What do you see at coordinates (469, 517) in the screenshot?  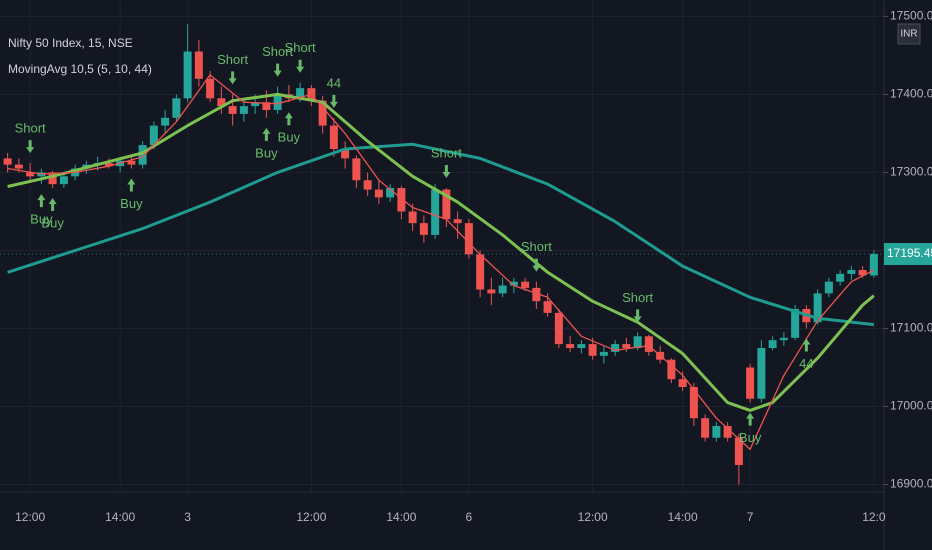 I see `x-tick-label: 6` at bounding box center [469, 517].